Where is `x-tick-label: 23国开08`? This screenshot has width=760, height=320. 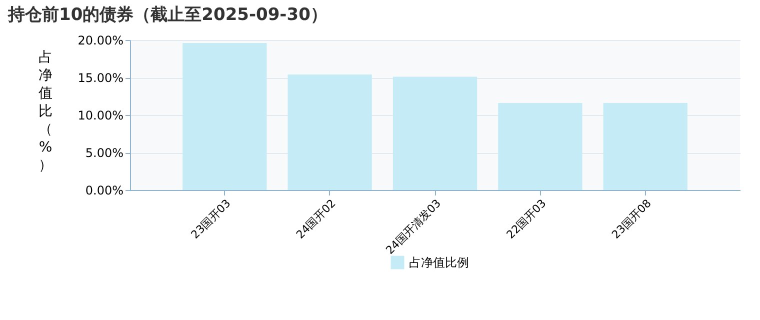
x-tick-label: 23国开08 is located at coordinates (631, 219).